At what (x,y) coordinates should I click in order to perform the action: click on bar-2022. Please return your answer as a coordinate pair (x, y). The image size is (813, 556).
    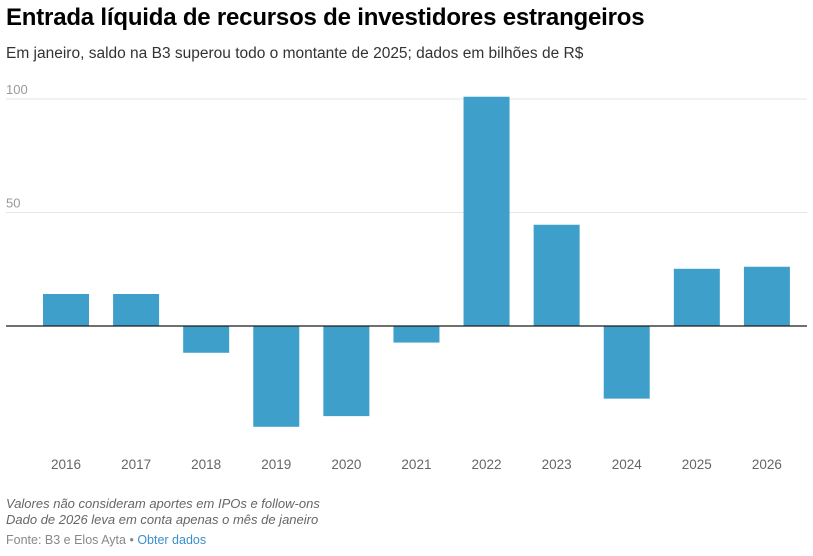
    Looking at the image, I should click on (486, 211).